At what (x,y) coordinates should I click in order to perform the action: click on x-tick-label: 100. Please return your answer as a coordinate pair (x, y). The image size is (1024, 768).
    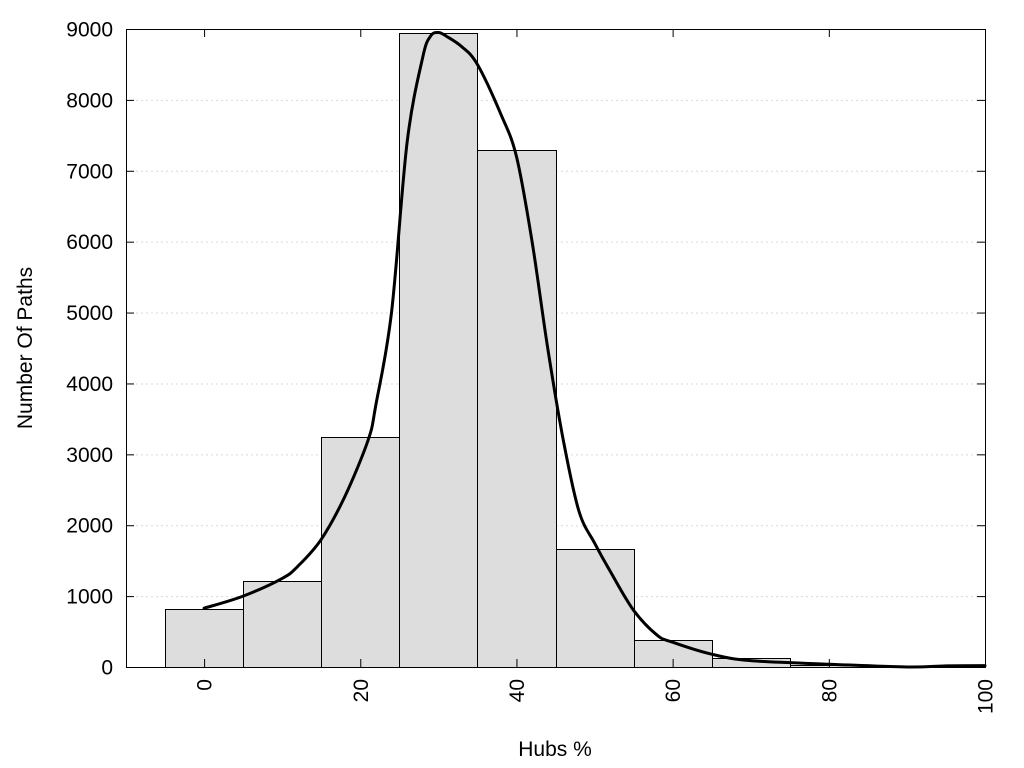
    Looking at the image, I should click on (986, 696).